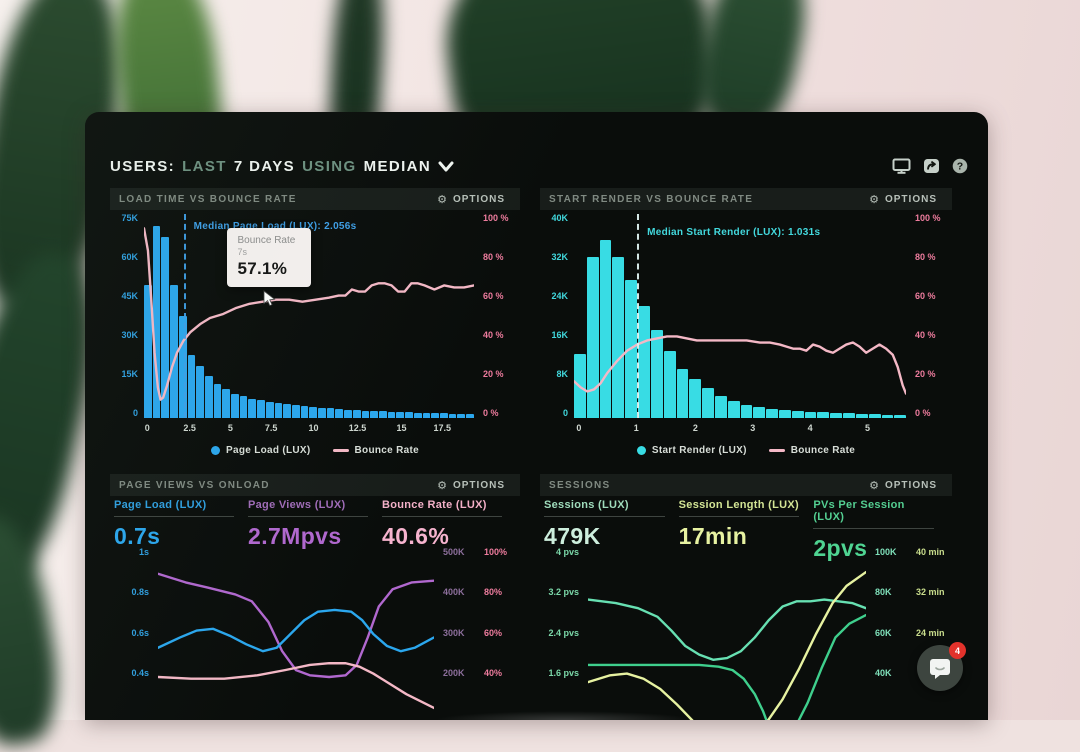 The height and width of the screenshot is (752, 1080). I want to click on page-title: USERS: LAST 7 DAYS USING MEDIAN, so click(282, 166).